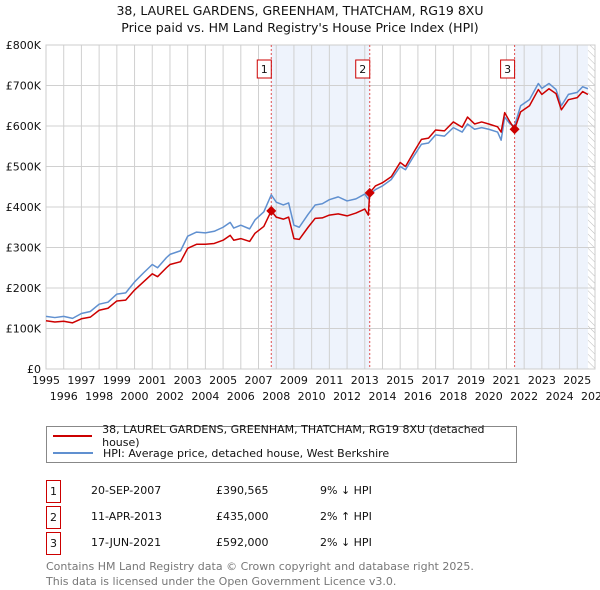 The height and width of the screenshot is (590, 600). What do you see at coordinates (506, 380) in the screenshot?
I see `x-tick-label: 2021` at bounding box center [506, 380].